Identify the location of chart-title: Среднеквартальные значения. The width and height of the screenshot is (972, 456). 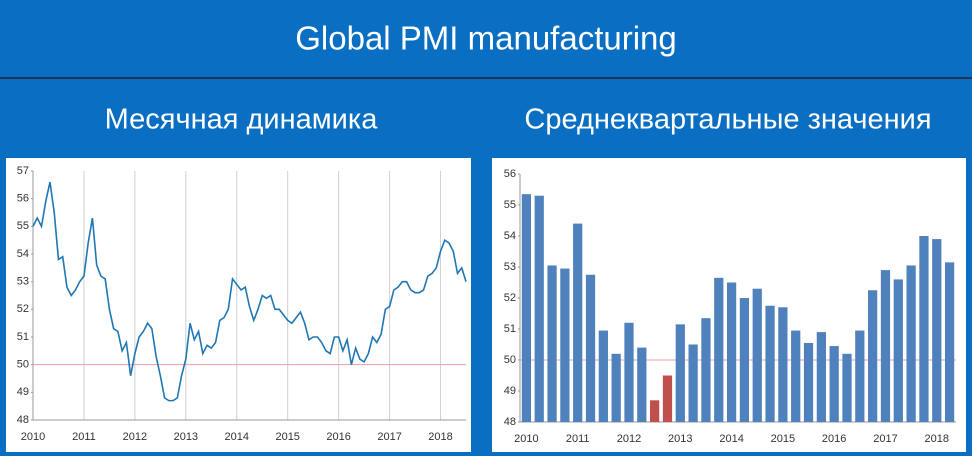
(727, 120).